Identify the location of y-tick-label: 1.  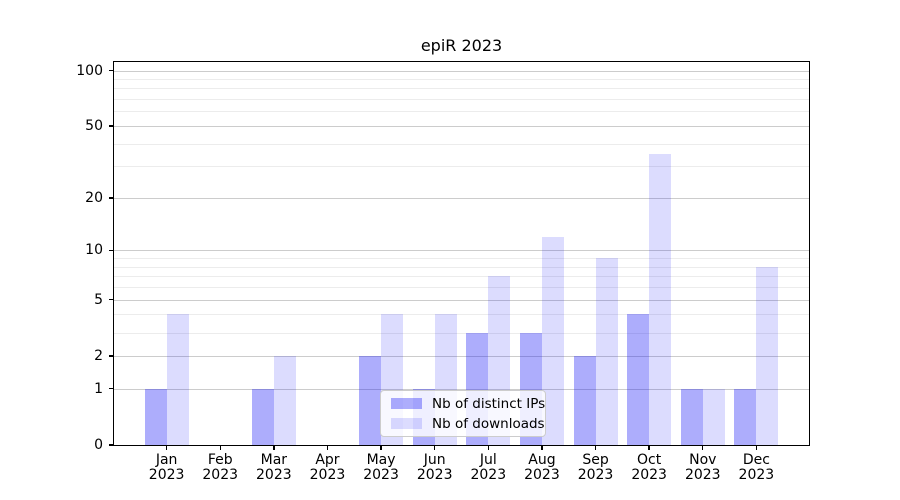
(98, 388).